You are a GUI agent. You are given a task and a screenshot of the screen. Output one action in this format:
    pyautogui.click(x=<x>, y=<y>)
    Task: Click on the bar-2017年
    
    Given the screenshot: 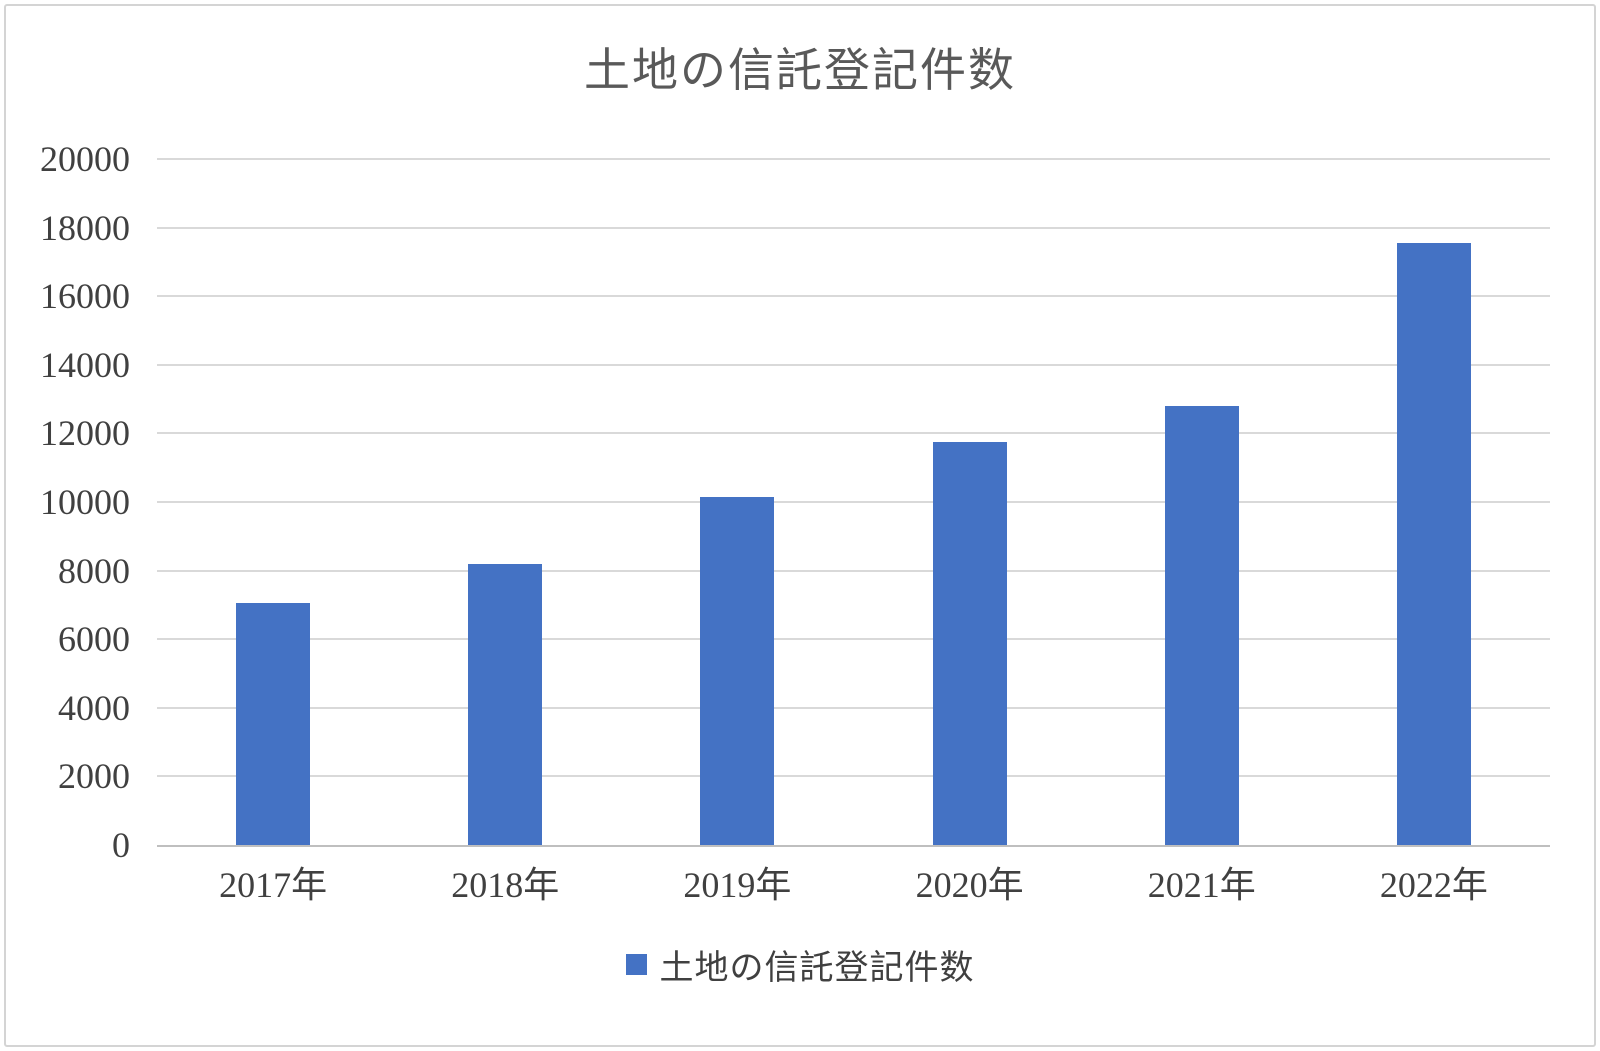 What is the action you would take?
    pyautogui.click(x=273, y=724)
    